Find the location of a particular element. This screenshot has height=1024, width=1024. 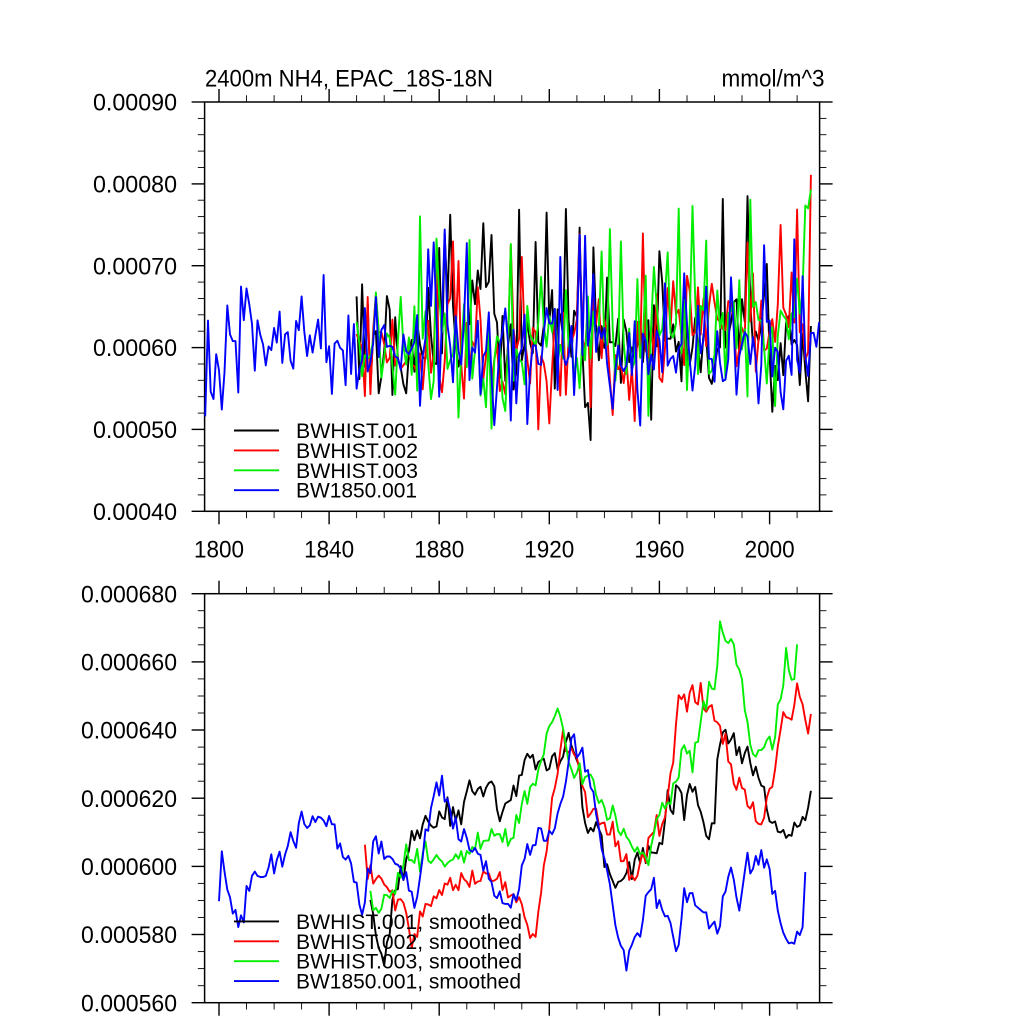

svg-text: BWHIST.002 is located at coordinates (357, 451).